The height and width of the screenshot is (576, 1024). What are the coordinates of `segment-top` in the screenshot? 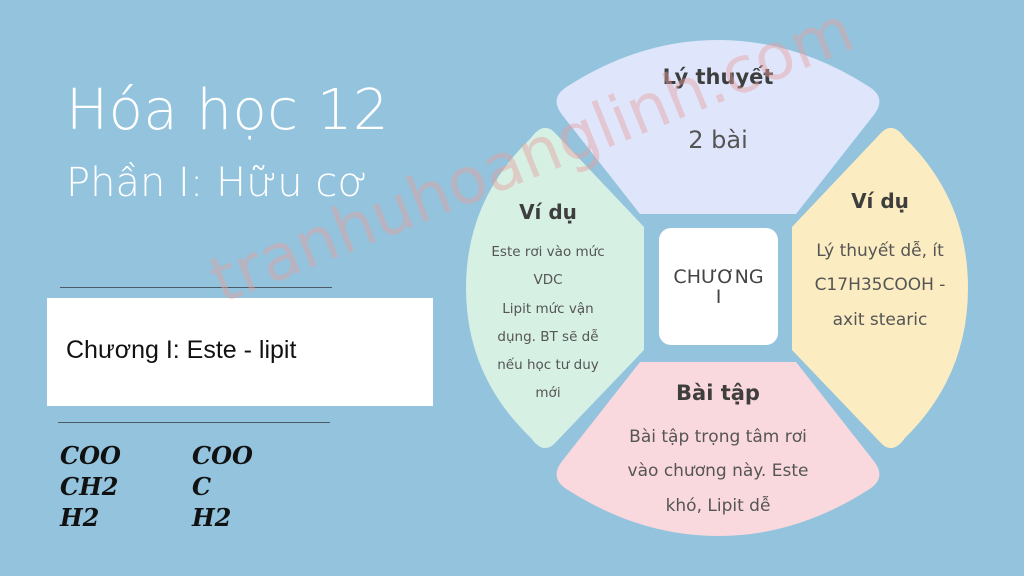 It's located at (718, 127).